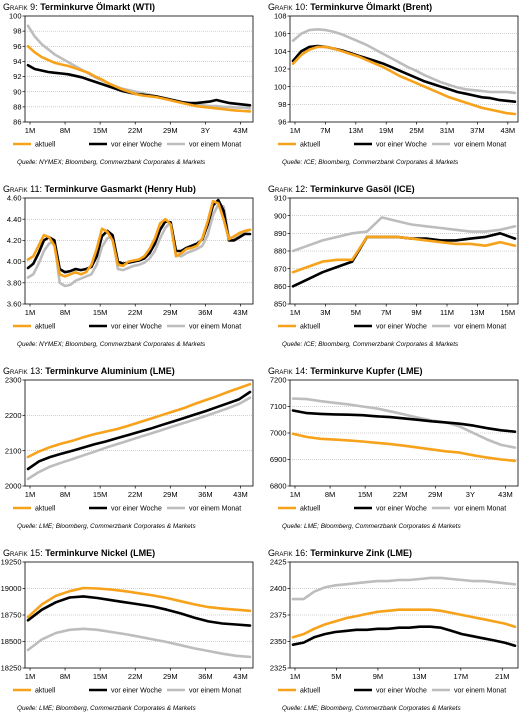 The width and height of the screenshot is (531, 726). I want to click on y-tick-label: 90, so click(17, 91).